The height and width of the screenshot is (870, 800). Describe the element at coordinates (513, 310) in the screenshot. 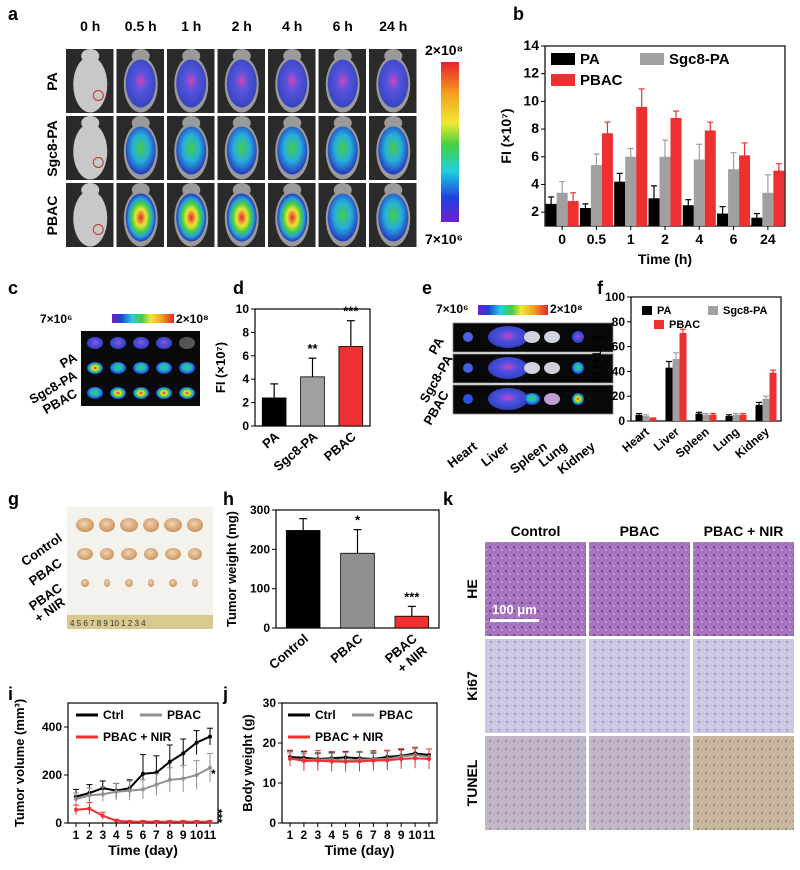

I see `panel-e-colorbar` at that location.